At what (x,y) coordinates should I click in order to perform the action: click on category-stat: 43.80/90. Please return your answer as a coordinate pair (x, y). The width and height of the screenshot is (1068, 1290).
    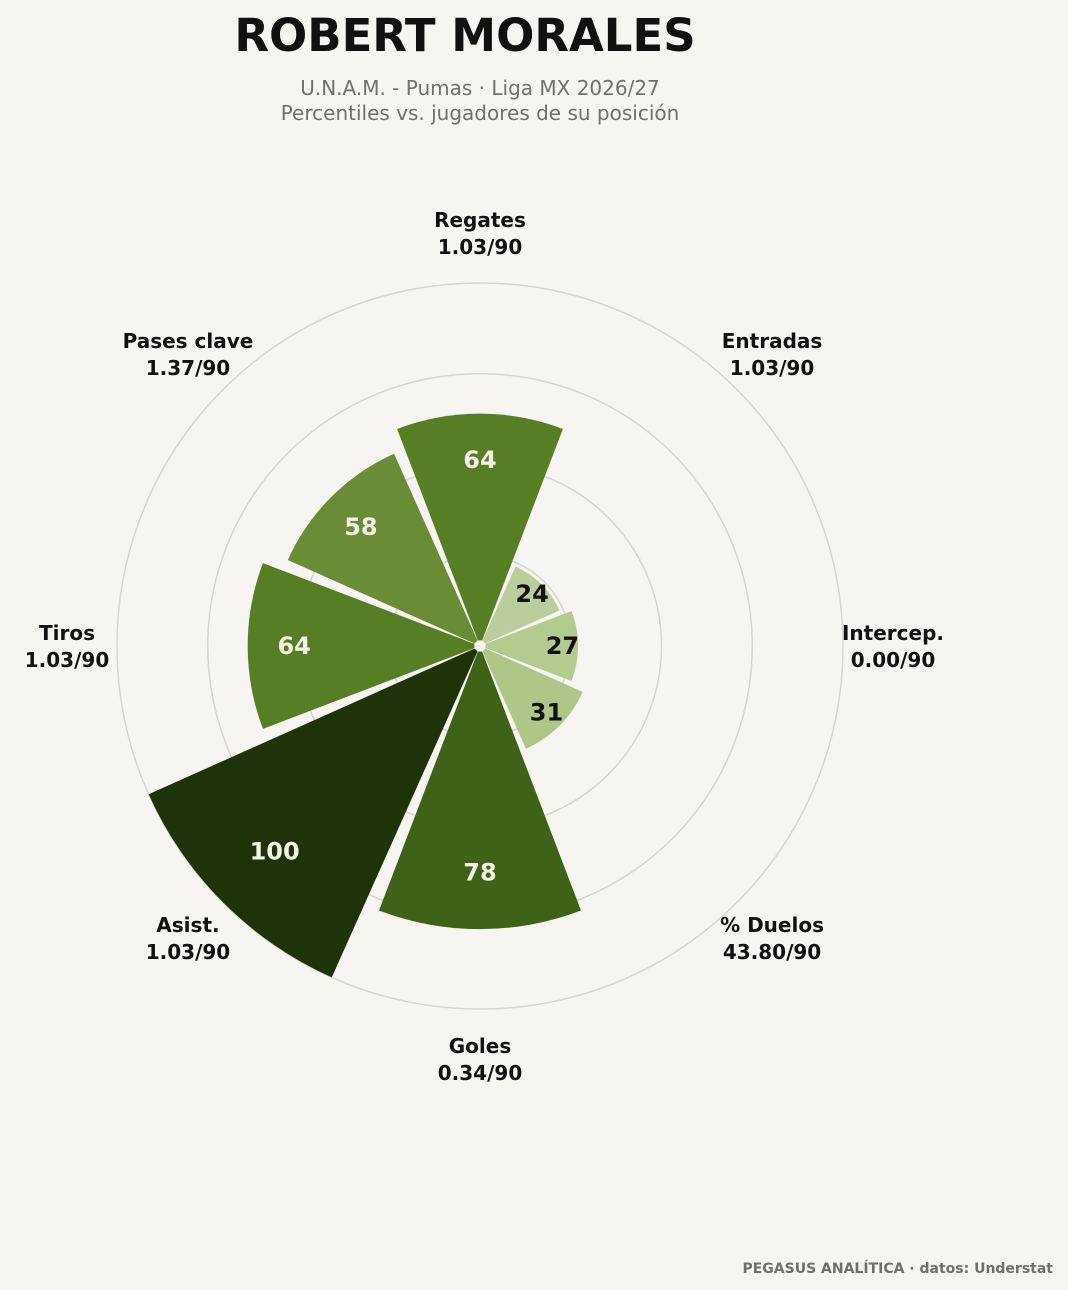
    Looking at the image, I should click on (772, 952).